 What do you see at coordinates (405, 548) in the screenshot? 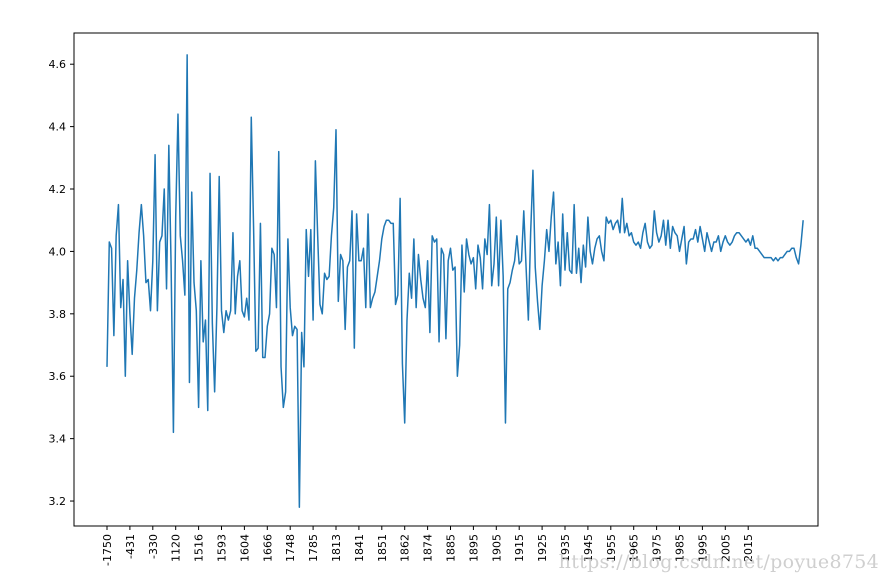
I see `x-tick-label: 1862` at bounding box center [405, 548].